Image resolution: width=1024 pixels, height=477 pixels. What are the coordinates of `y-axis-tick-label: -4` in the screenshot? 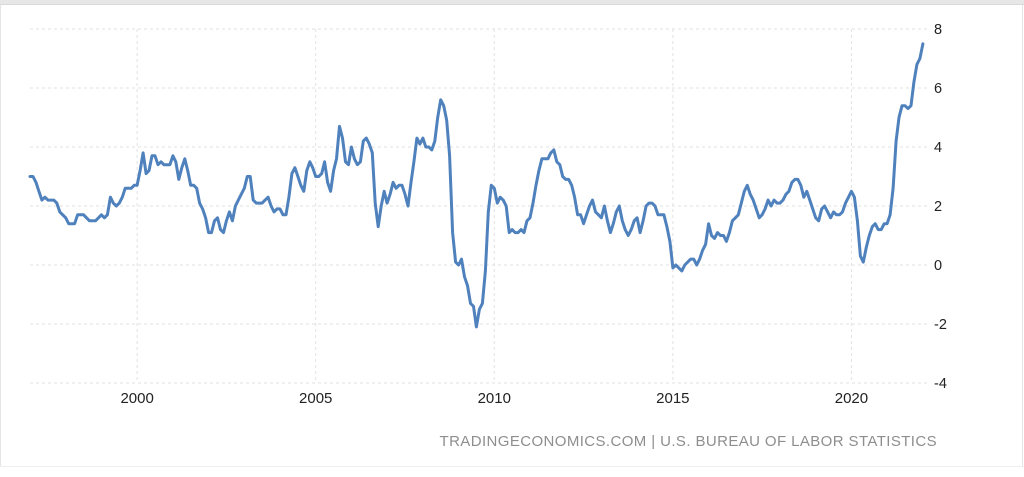 It's located at (940, 384).